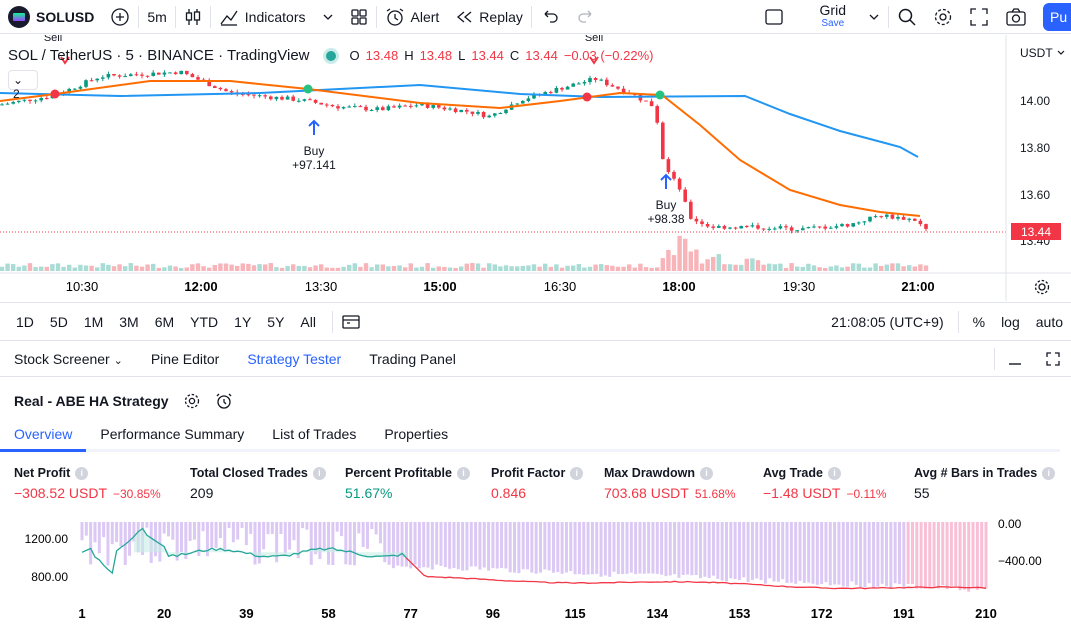 The width and height of the screenshot is (1071, 629). I want to click on layouts-button, so click(359, 17).